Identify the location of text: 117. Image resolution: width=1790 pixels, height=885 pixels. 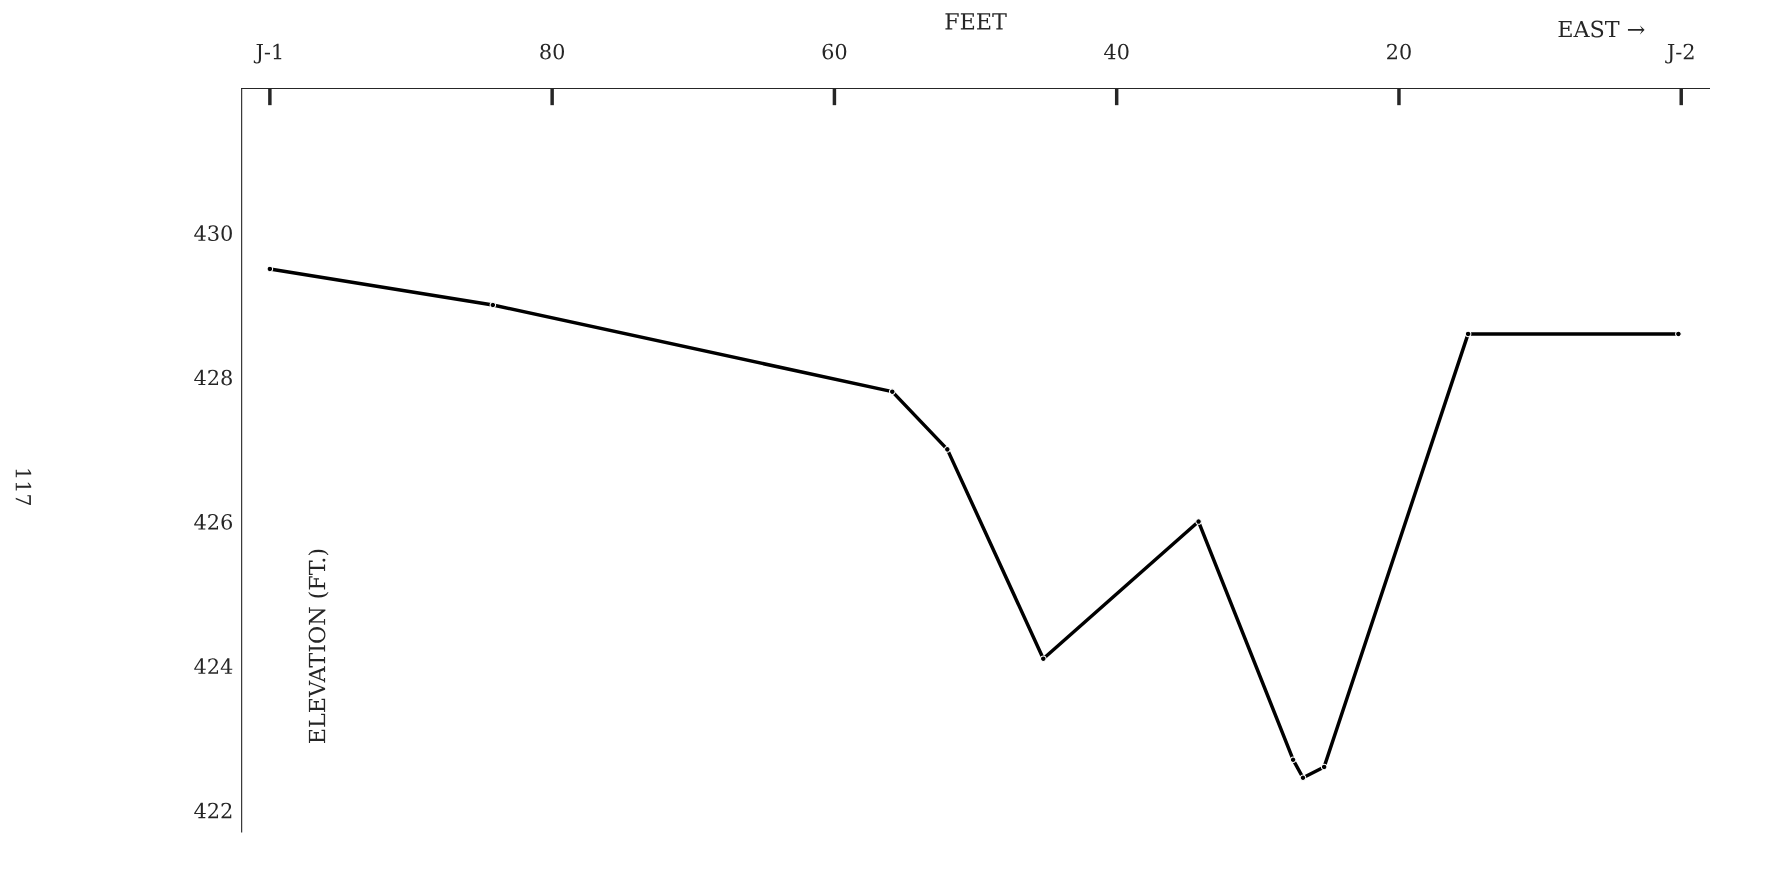
(23, 487).